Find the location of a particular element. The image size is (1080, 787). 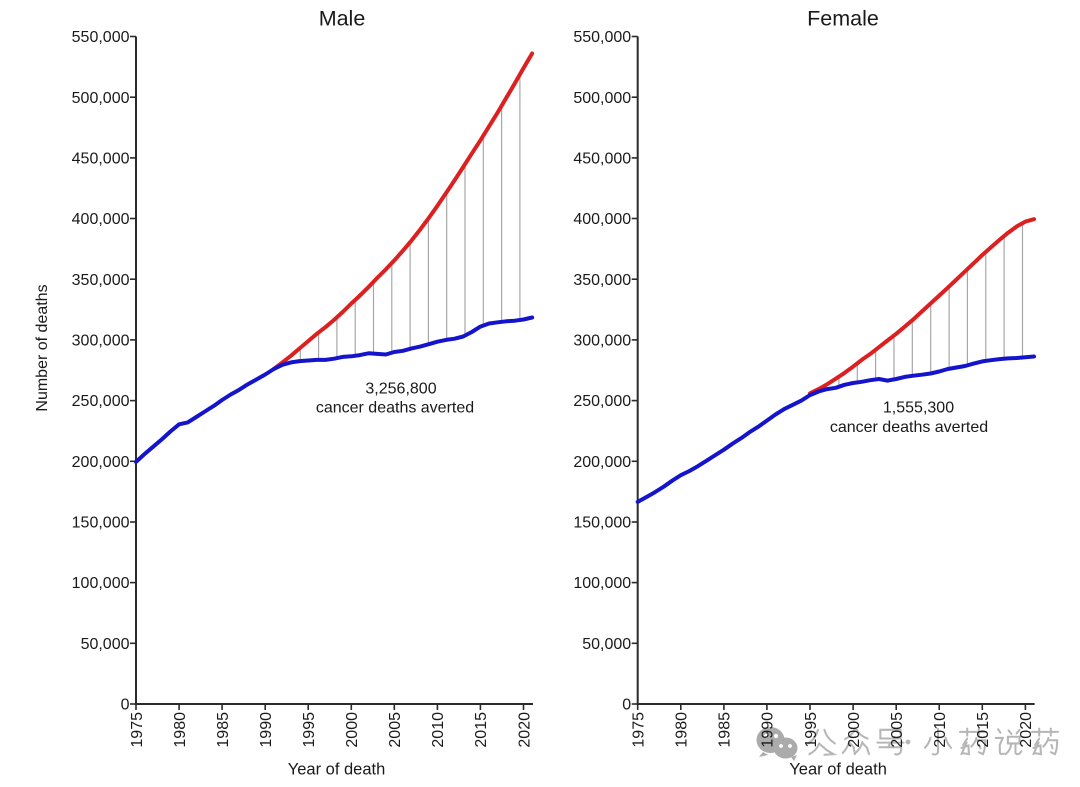

svg-text: Number of deaths is located at coordinates (42, 347).